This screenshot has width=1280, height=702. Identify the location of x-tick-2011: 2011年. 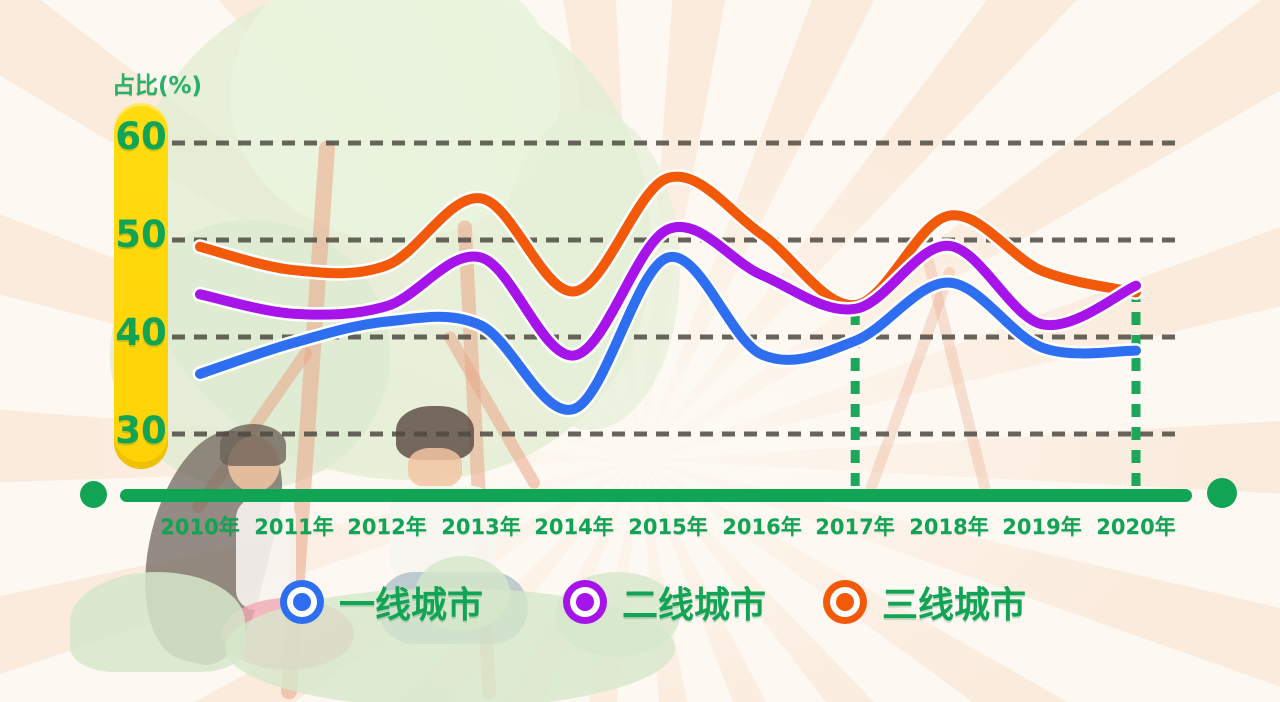
(294, 527).